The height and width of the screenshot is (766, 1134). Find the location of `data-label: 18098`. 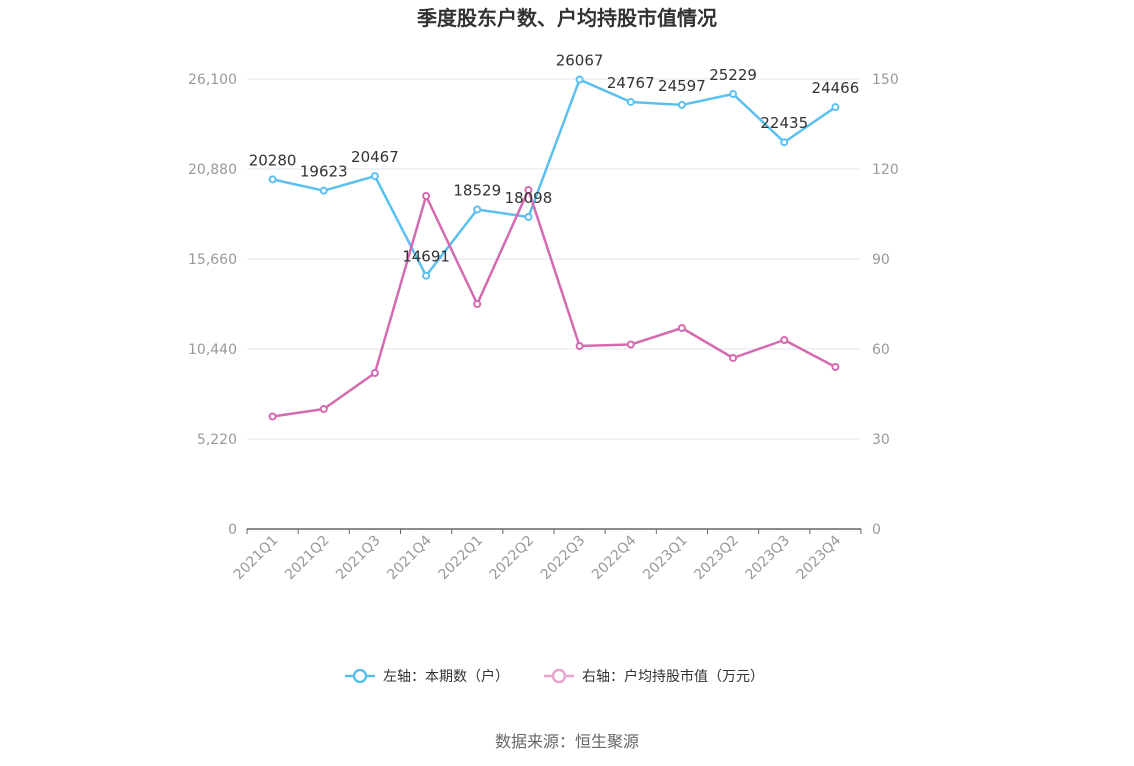

data-label: 18098 is located at coordinates (529, 198).